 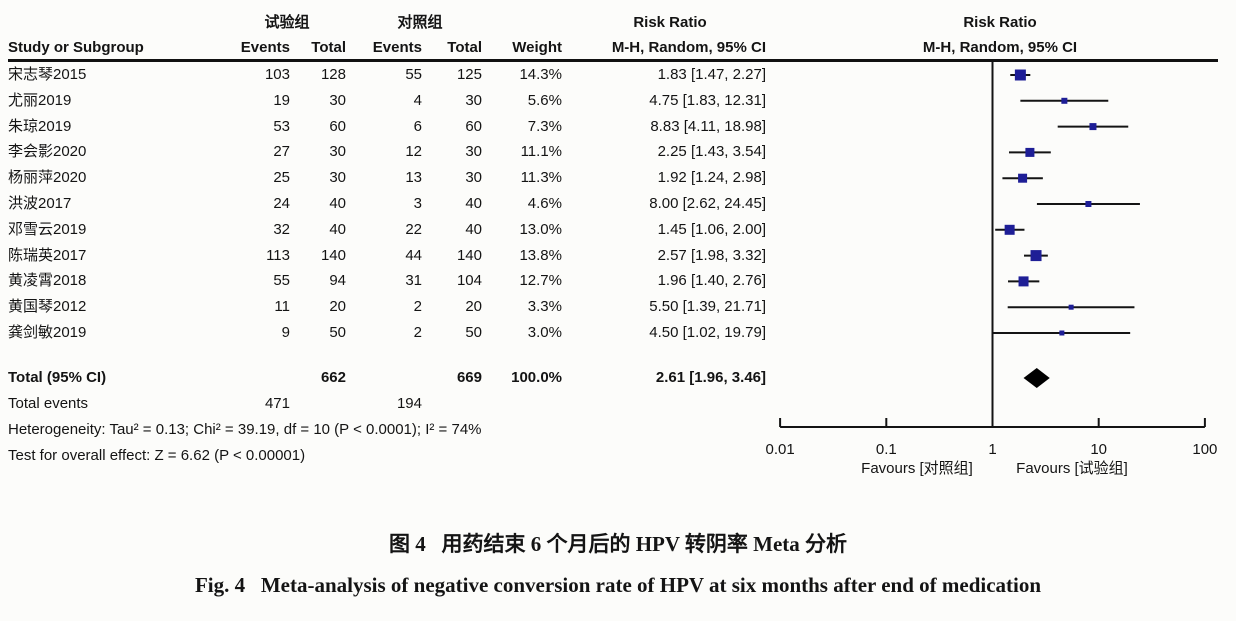 I want to click on events-exp-value: 19, so click(x=281, y=100).